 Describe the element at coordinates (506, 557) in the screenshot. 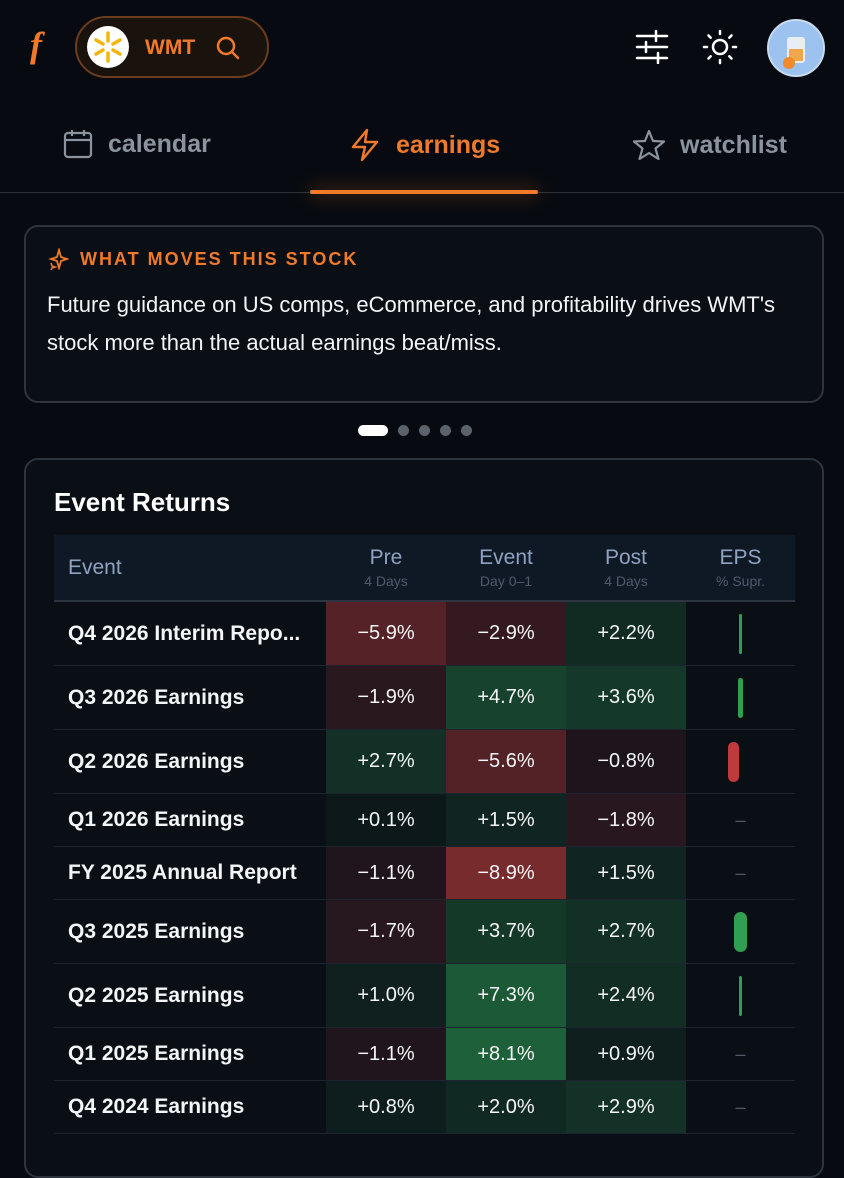

I see `column-label: Event` at that location.